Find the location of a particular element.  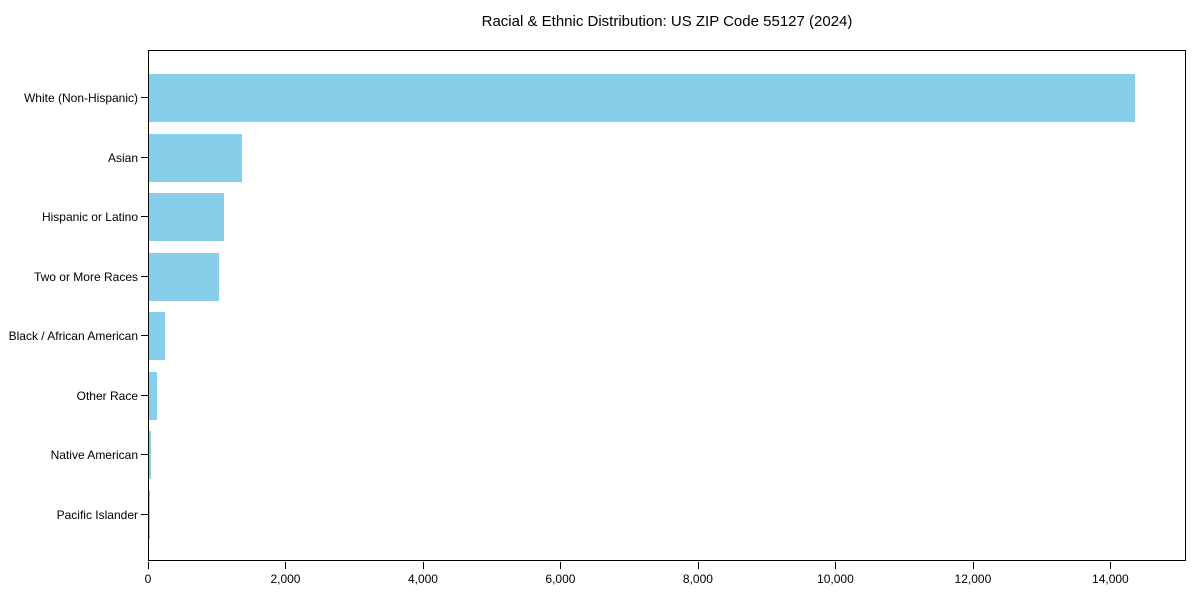

ylabel-native-american: Native American is located at coordinates (94, 455).